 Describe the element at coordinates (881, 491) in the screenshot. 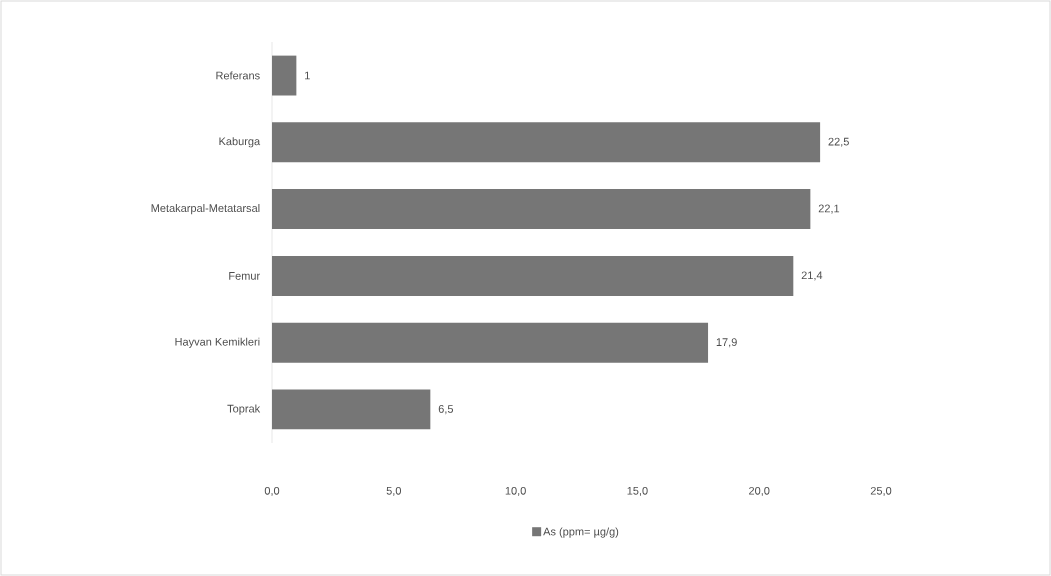

I see `x-tick-label: 25,0` at that location.